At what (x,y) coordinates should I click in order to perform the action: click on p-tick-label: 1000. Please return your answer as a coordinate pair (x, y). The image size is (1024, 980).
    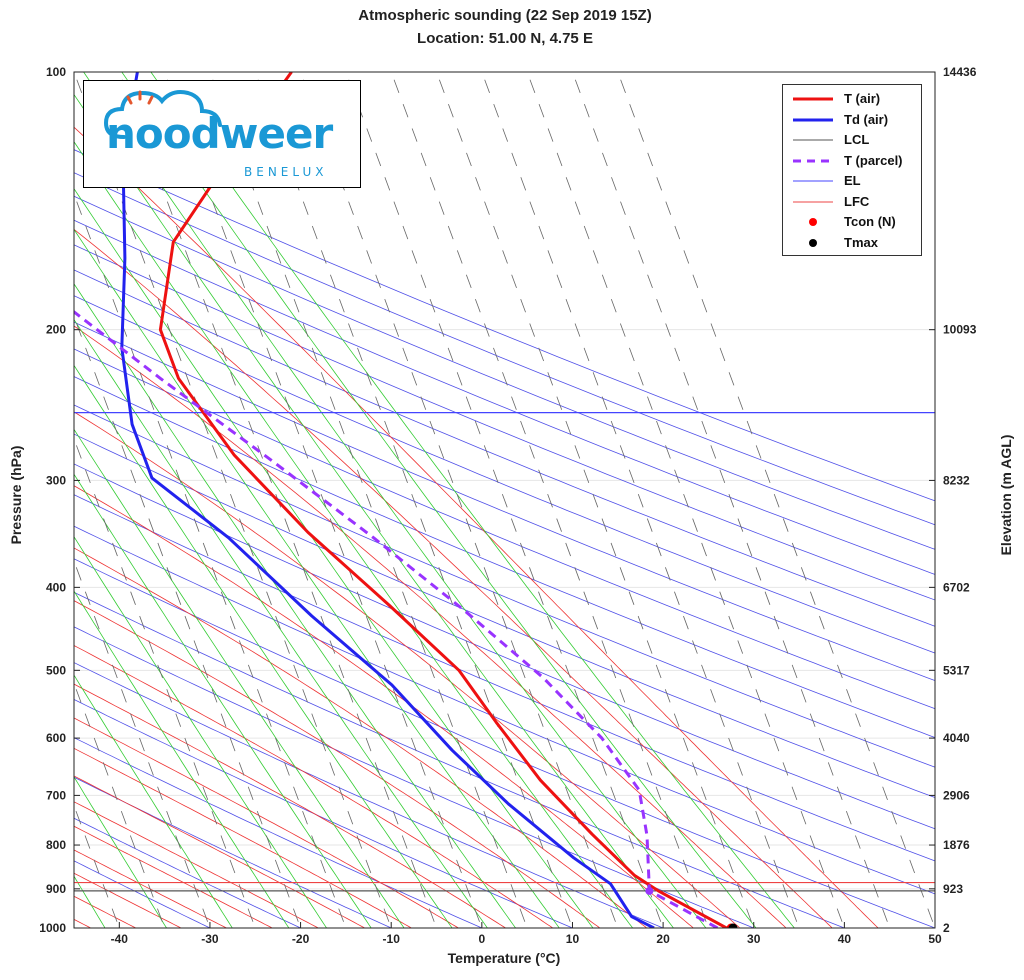
    Looking at the image, I should click on (52, 928).